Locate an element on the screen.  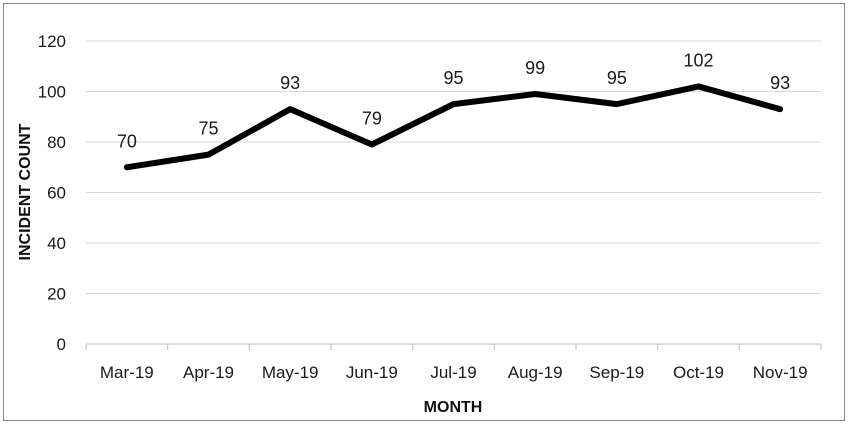
x-tick-label: Oct-19 is located at coordinates (698, 372).